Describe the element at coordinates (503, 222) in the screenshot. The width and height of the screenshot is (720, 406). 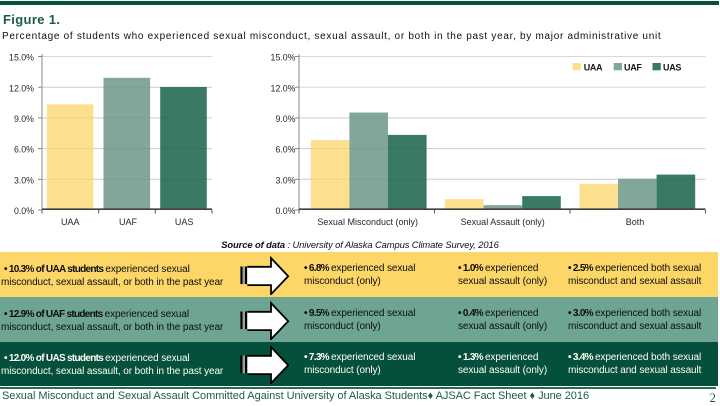
I see `svg-text: Sexual Assault (only)` at that location.